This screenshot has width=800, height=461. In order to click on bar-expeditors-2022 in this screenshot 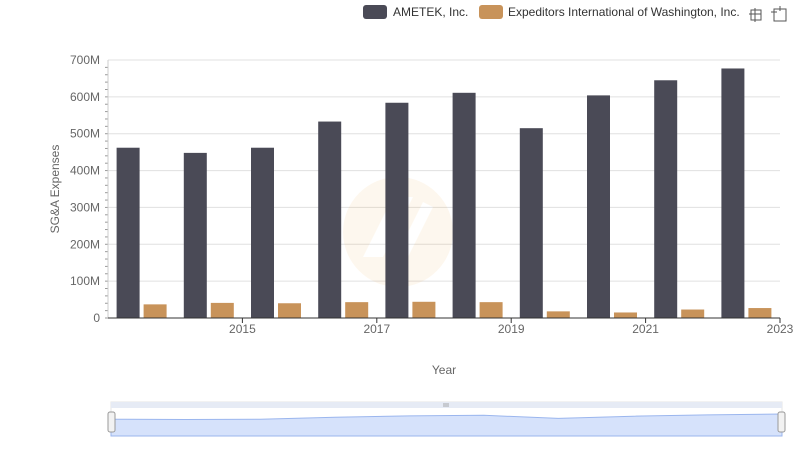, I will do `click(693, 313)`.